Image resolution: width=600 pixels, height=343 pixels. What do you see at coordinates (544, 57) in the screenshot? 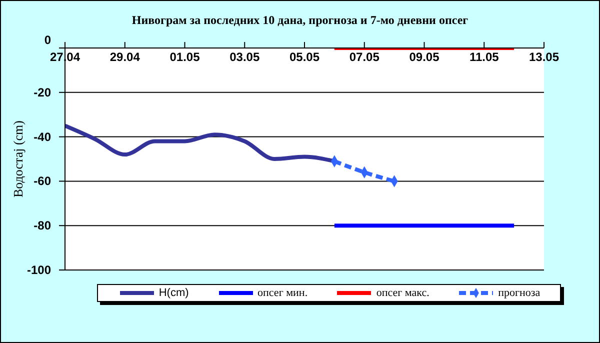
I see `x-tick-label: 13.05` at bounding box center [544, 57].